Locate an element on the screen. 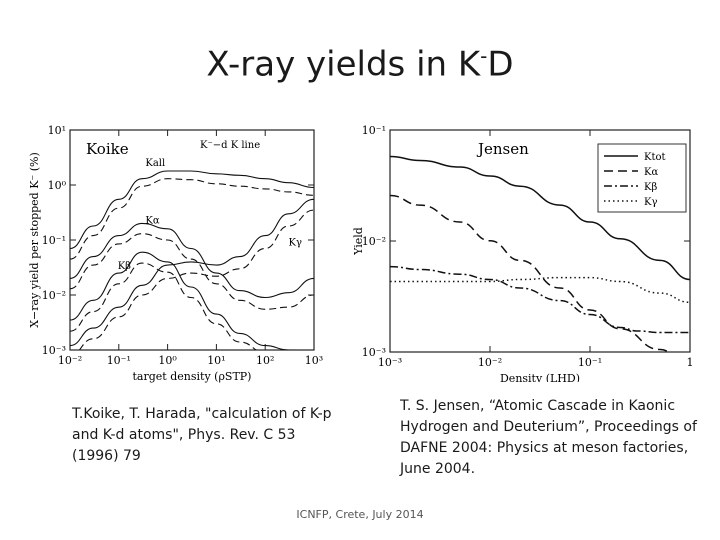 The height and width of the screenshot is (540, 720). x-tick-label: 10¹ is located at coordinates (216, 360).